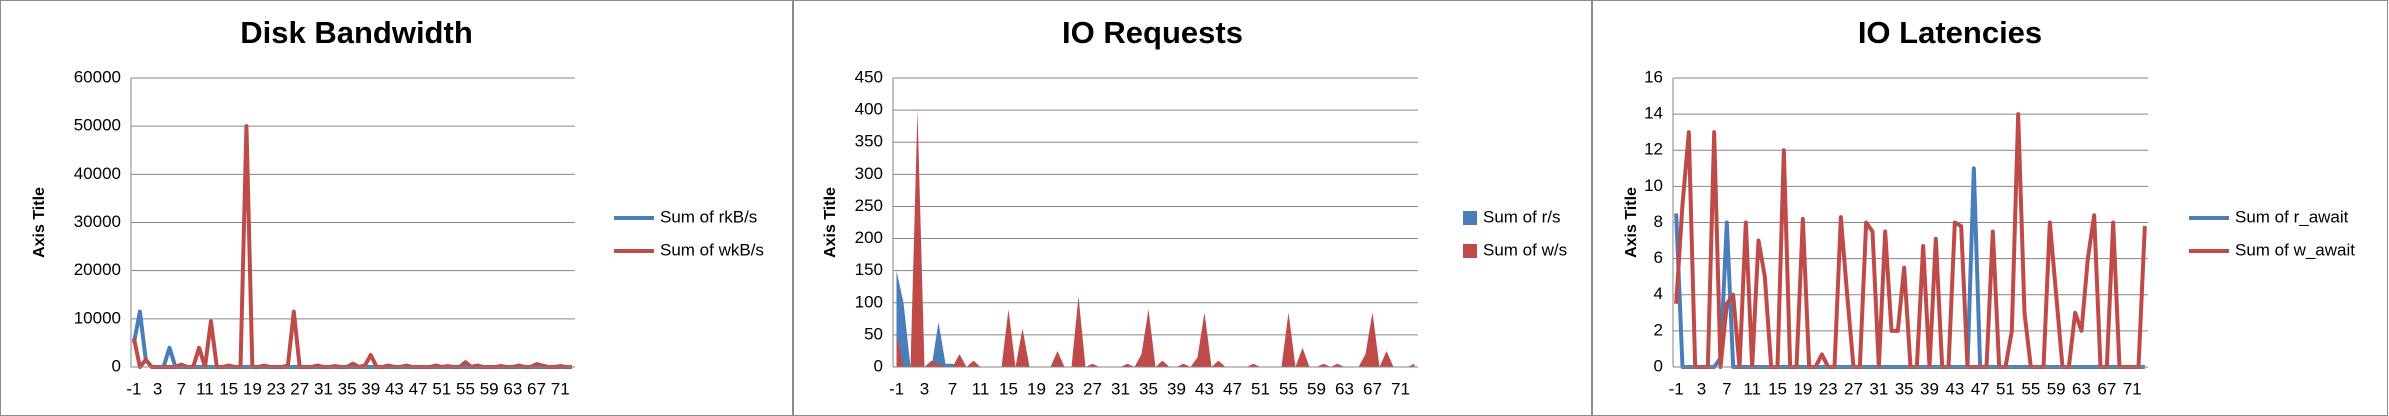 The image size is (2389, 416). Describe the element at coordinates (869, 237) in the screenshot. I see `y-tick-label: 200` at that location.